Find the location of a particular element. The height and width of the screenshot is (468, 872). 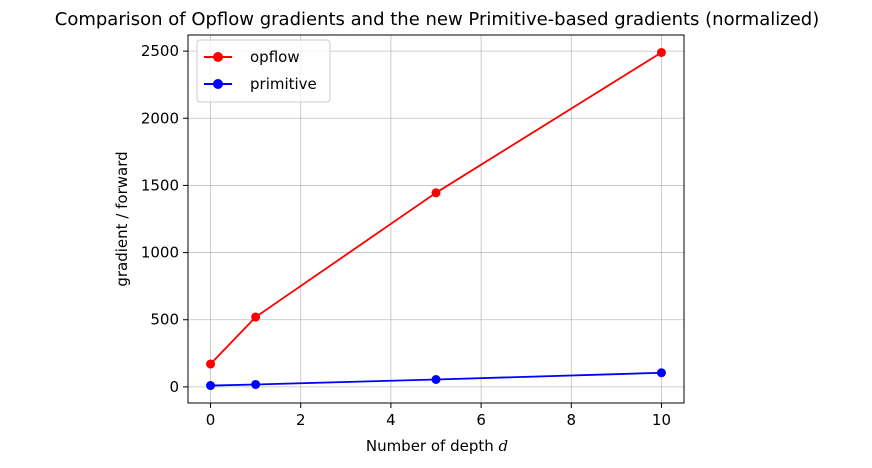

y-tick-label: 1000 is located at coordinates (160, 253).